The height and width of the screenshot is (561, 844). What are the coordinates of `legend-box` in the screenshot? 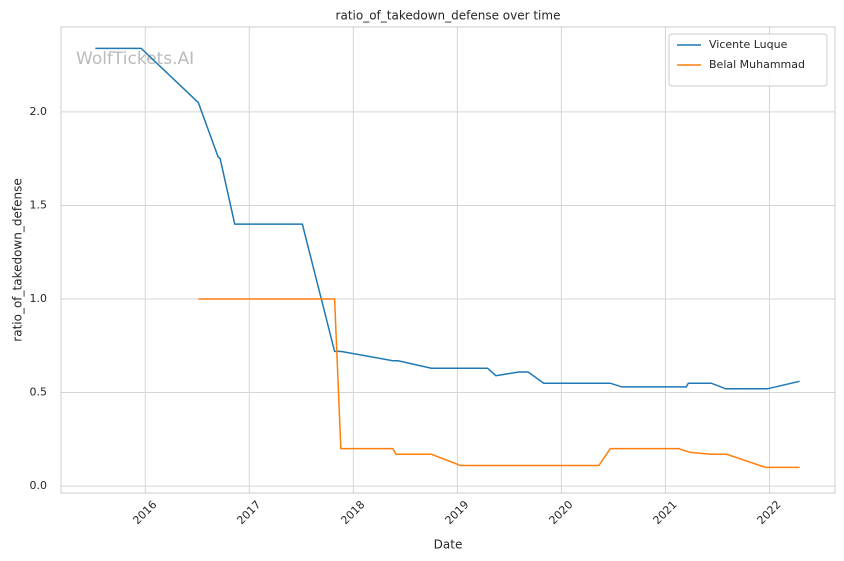 It's located at (748, 60).